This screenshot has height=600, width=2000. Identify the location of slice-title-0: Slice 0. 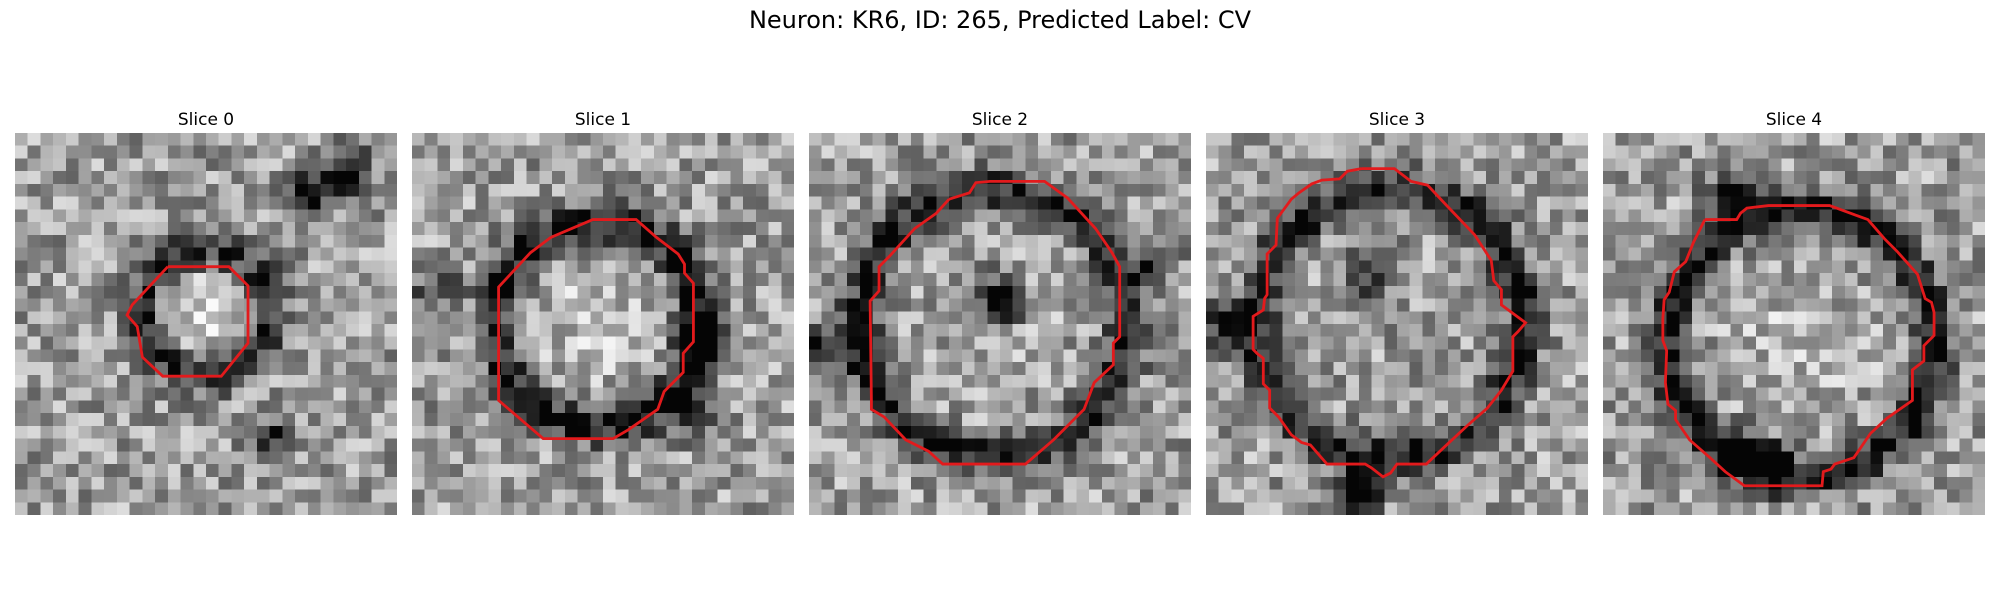
(206, 120).